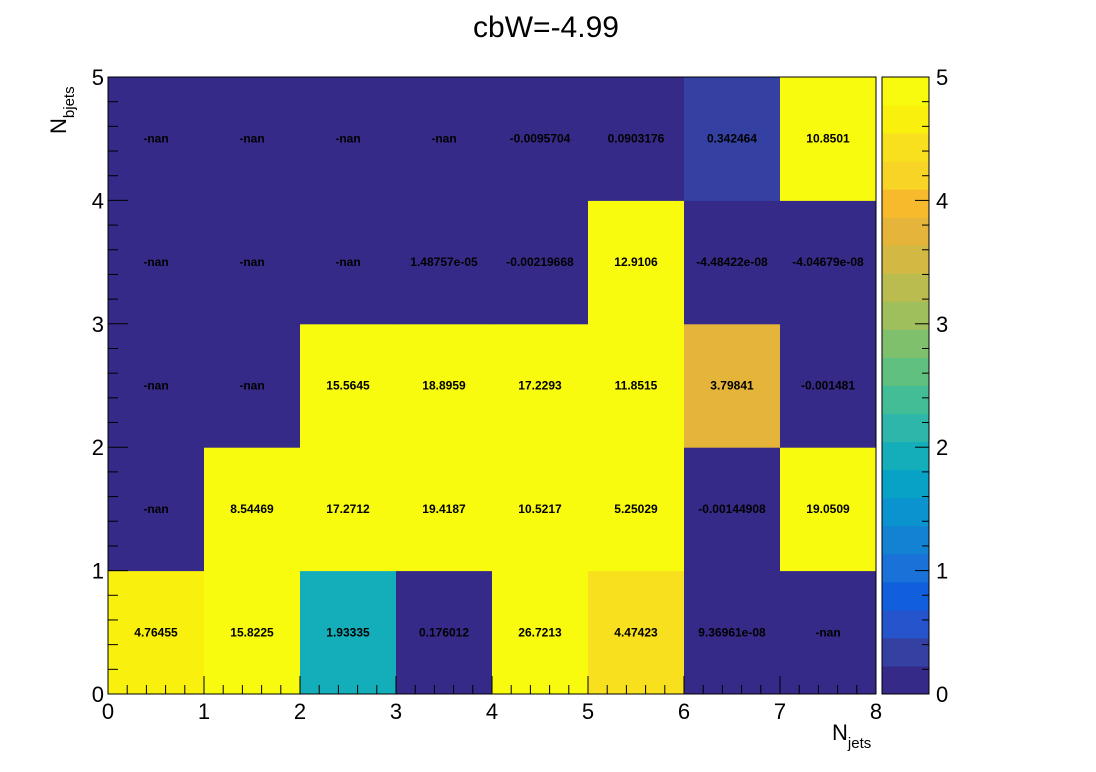 The width and height of the screenshot is (1096, 772). I want to click on y-tick-label: 3, so click(98, 324).